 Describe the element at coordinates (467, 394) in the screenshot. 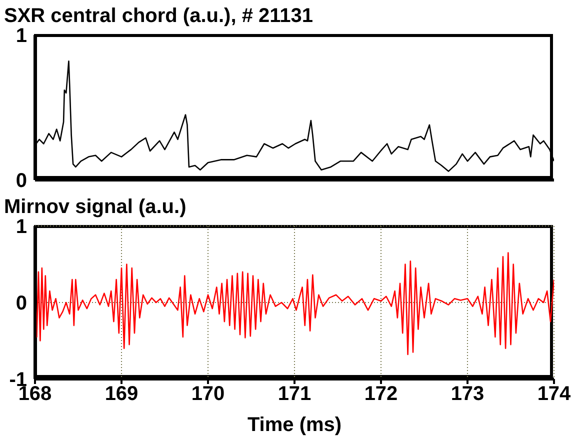

I see `x-tick-label: 173` at that location.